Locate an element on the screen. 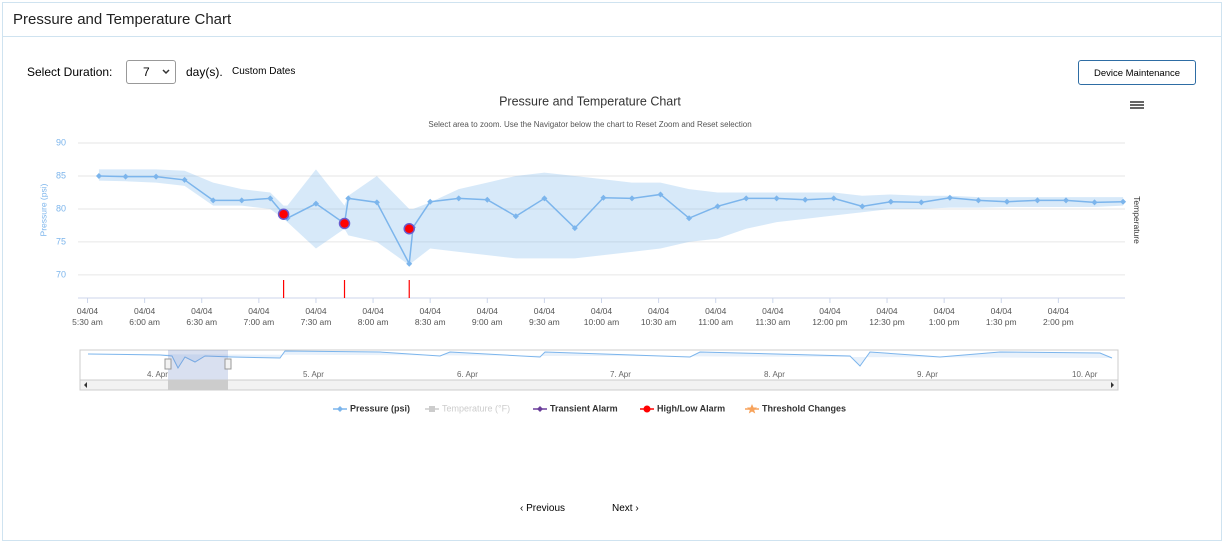 This screenshot has width=1225, height=543. navigator-mask is located at coordinates (198, 365).